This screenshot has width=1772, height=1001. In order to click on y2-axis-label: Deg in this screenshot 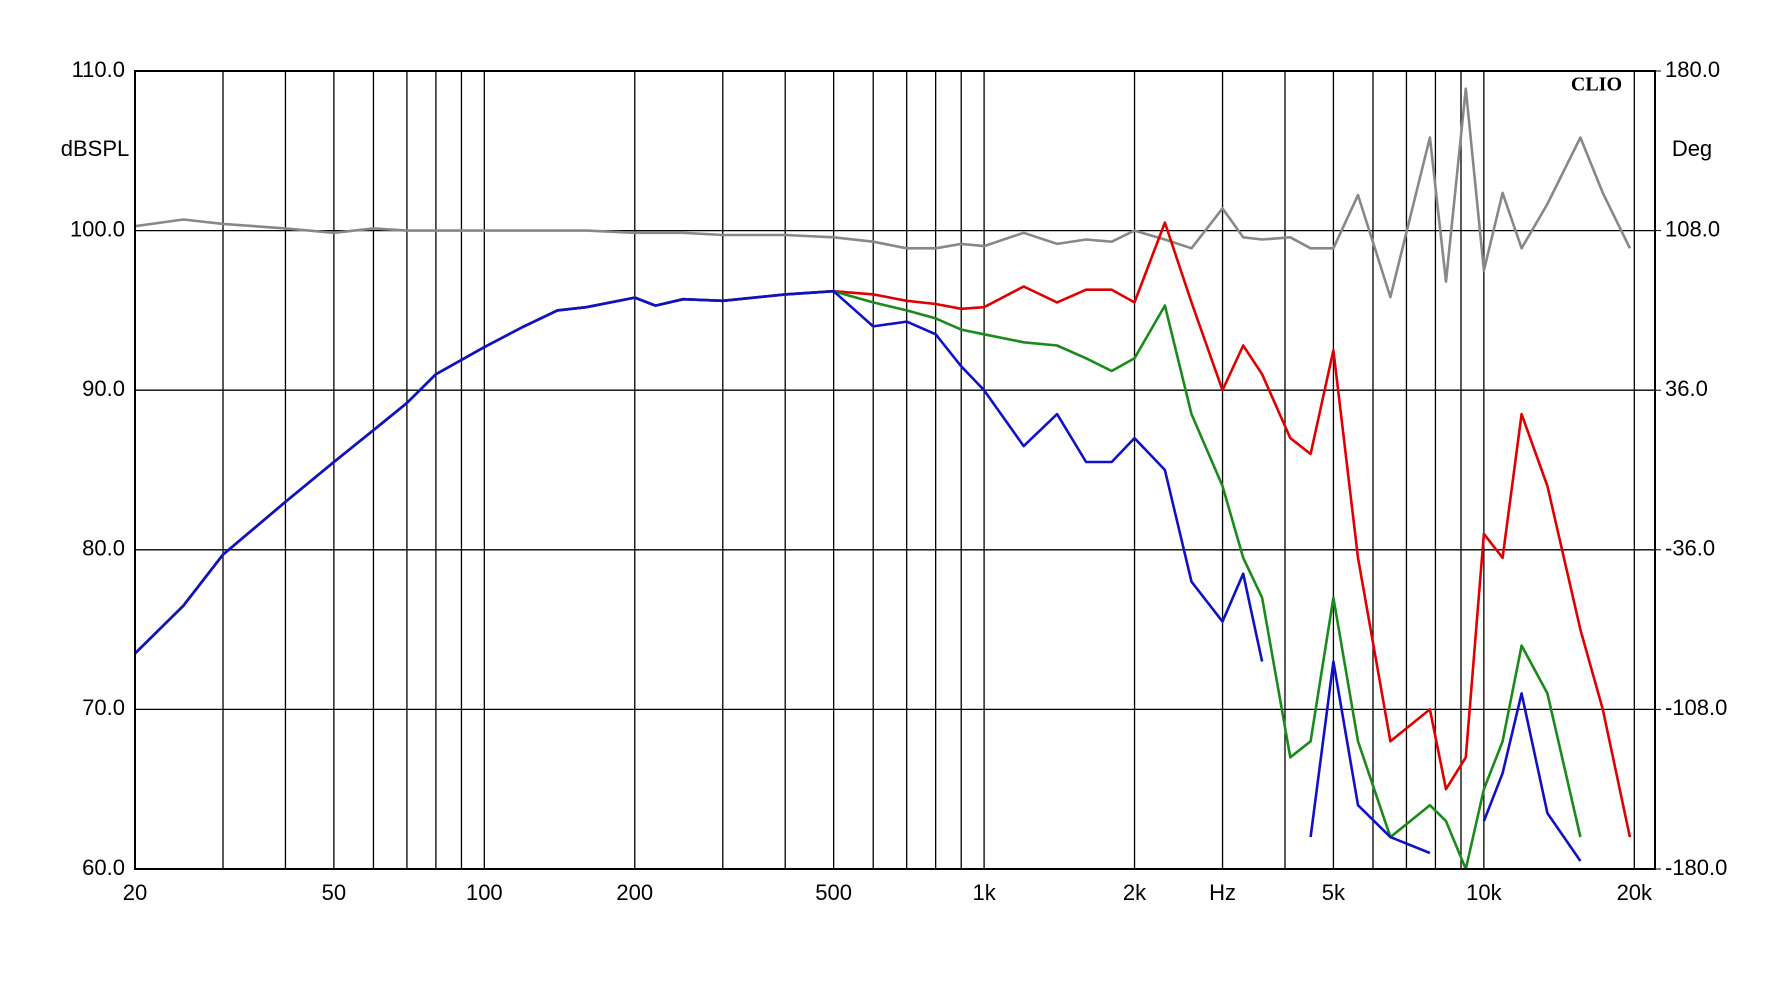, I will do `click(1692, 148)`.